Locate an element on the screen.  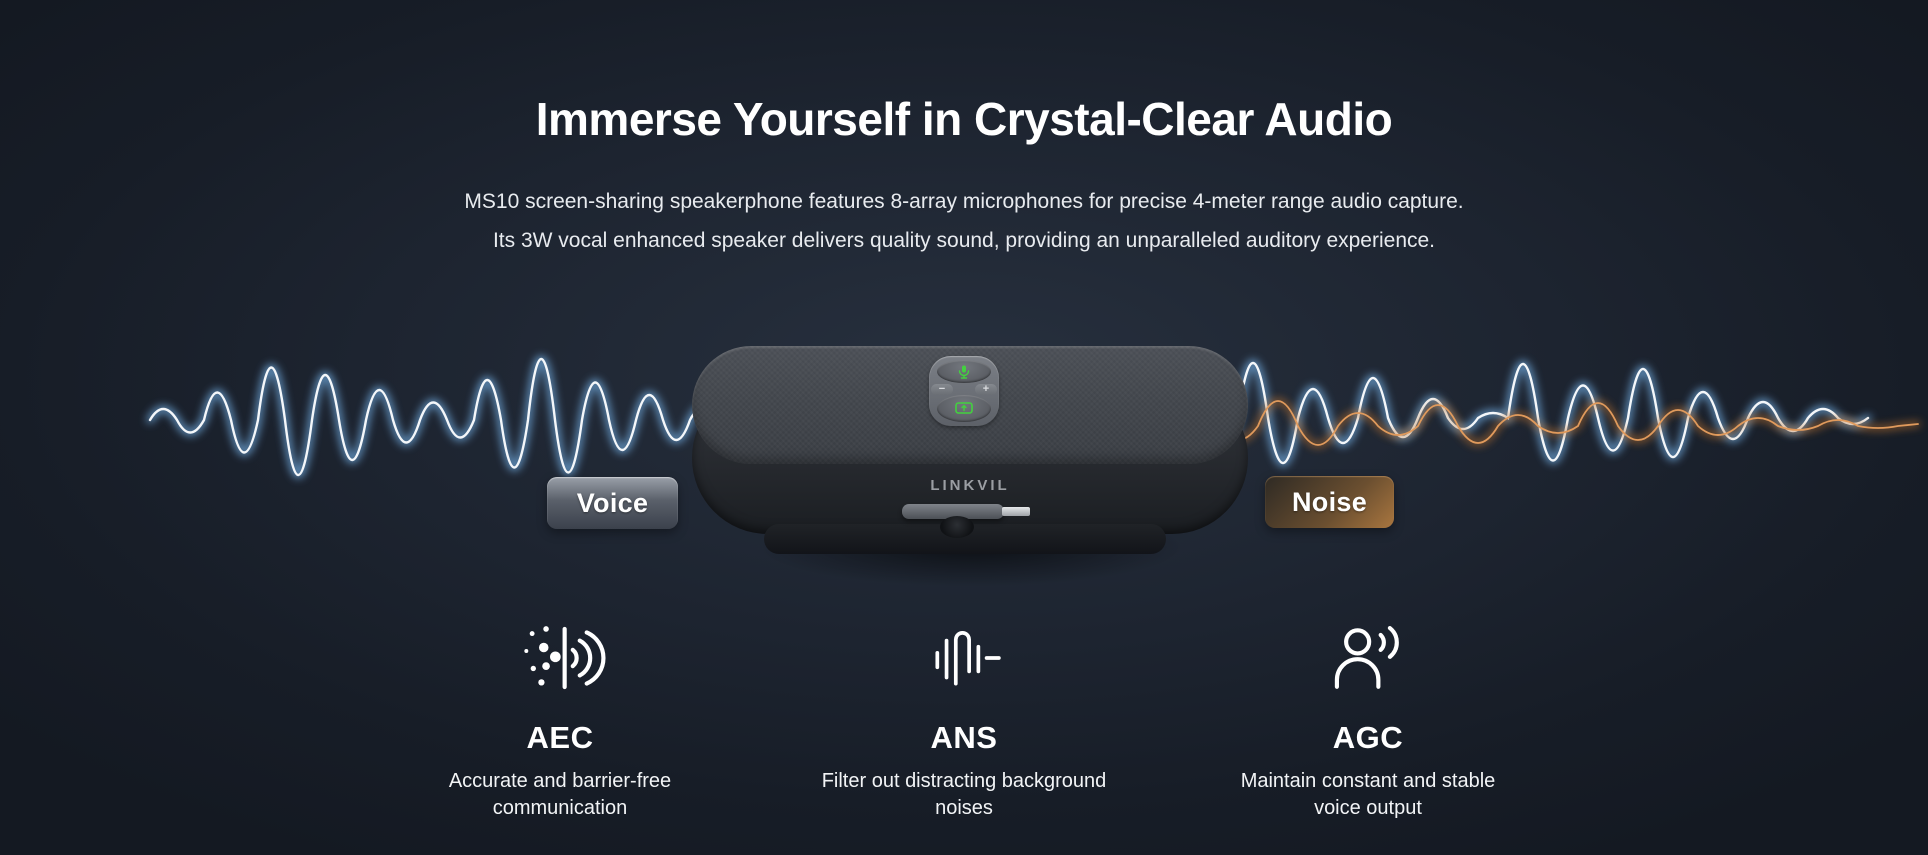
screen-share-icon is located at coordinates (964, 408).